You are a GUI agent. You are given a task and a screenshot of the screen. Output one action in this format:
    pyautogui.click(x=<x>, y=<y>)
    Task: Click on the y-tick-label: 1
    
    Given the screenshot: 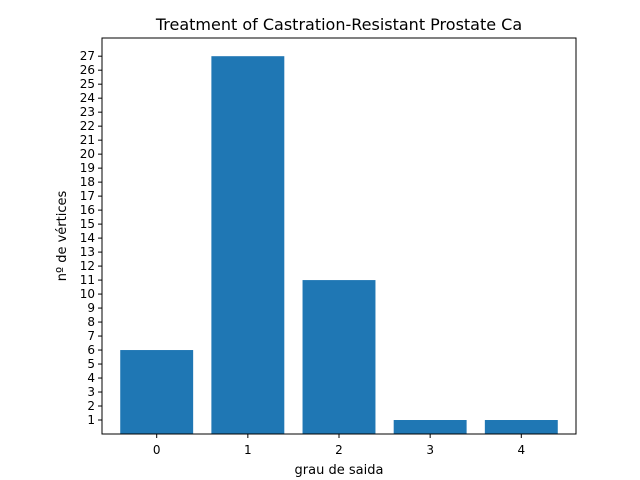 What is the action you would take?
    pyautogui.click(x=91, y=420)
    